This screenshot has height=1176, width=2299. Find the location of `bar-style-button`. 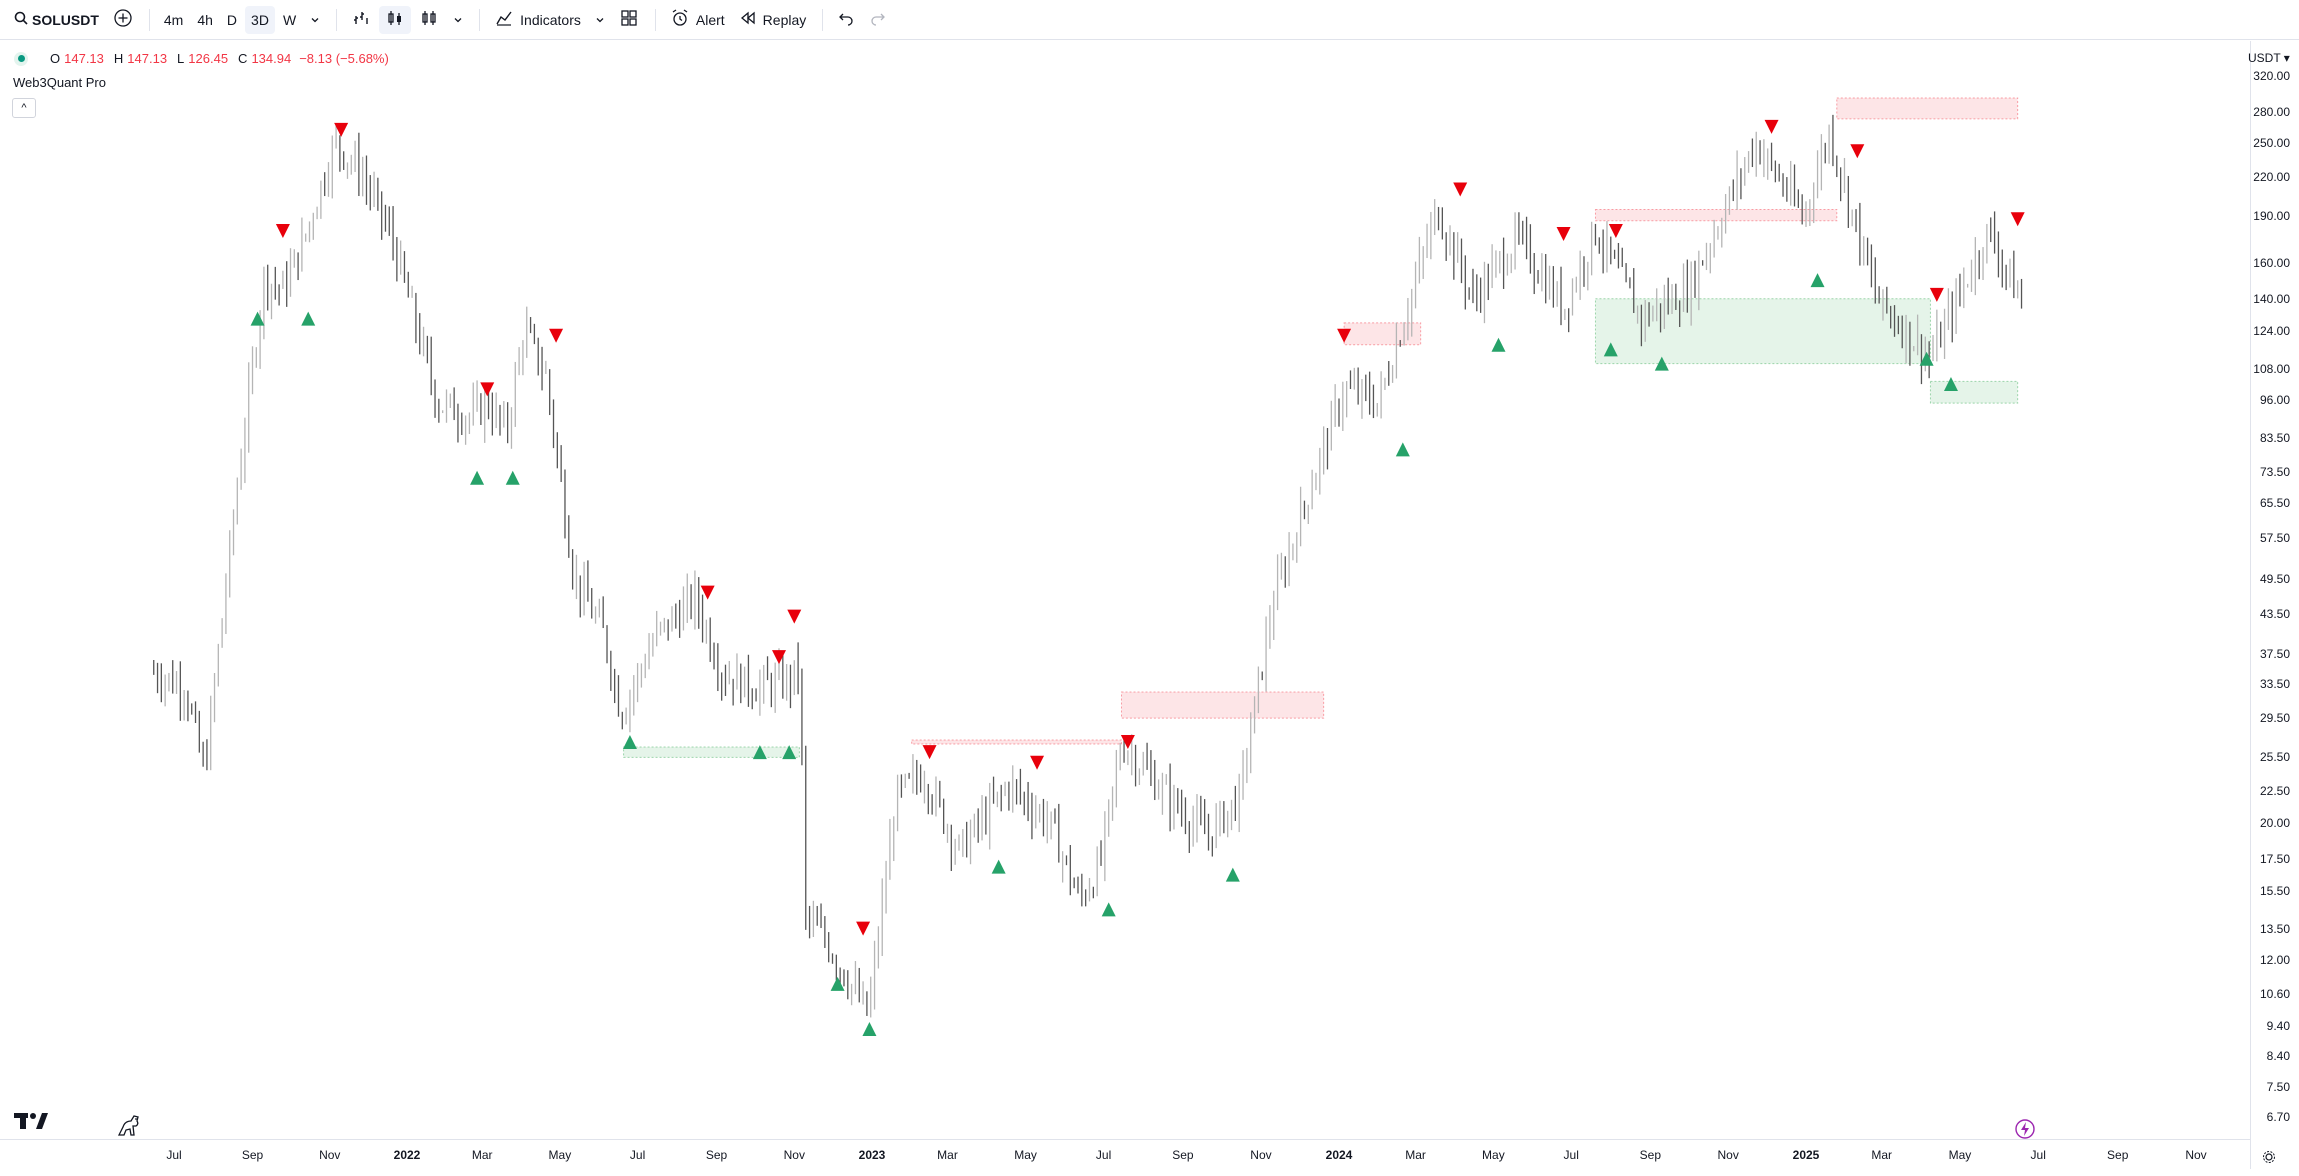

bar-style-button is located at coordinates (361, 20).